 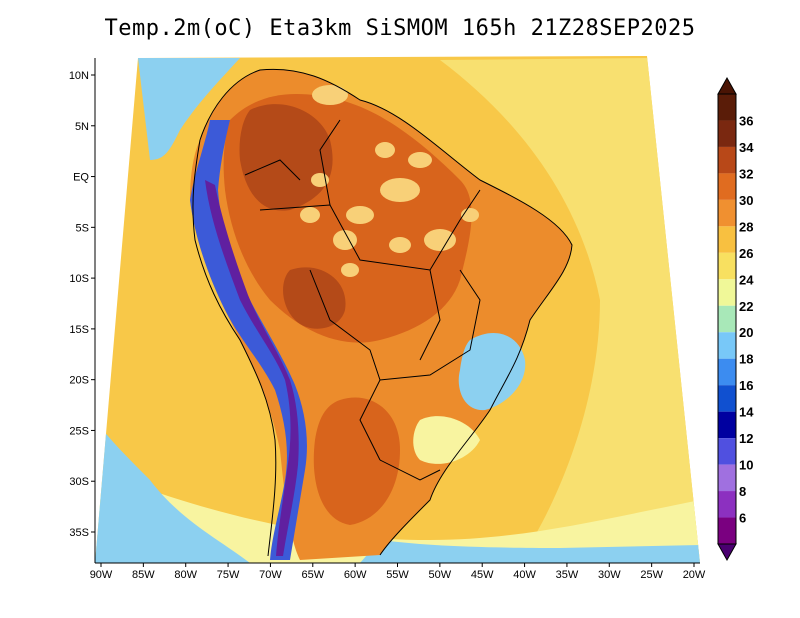 What do you see at coordinates (185, 575) in the screenshot?
I see `lon-tick-label: 80W` at bounding box center [185, 575].